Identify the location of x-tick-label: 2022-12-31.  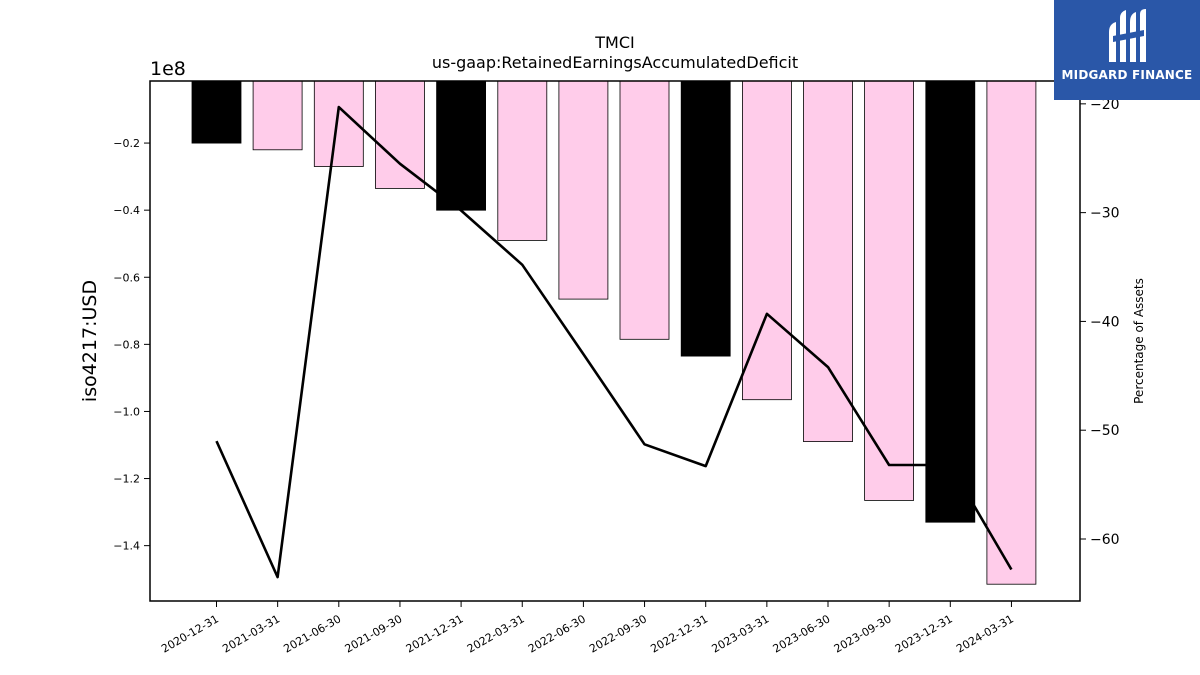
(679, 633).